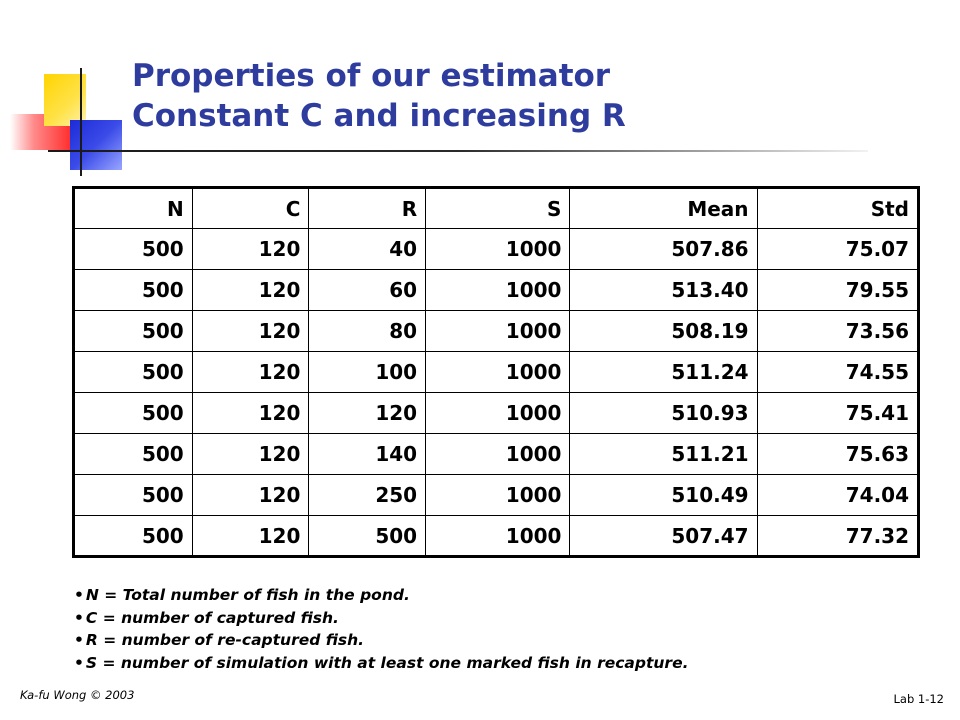 The image size is (960, 720). Describe the element at coordinates (367, 372) in the screenshot. I see `cell-r: 100` at that location.